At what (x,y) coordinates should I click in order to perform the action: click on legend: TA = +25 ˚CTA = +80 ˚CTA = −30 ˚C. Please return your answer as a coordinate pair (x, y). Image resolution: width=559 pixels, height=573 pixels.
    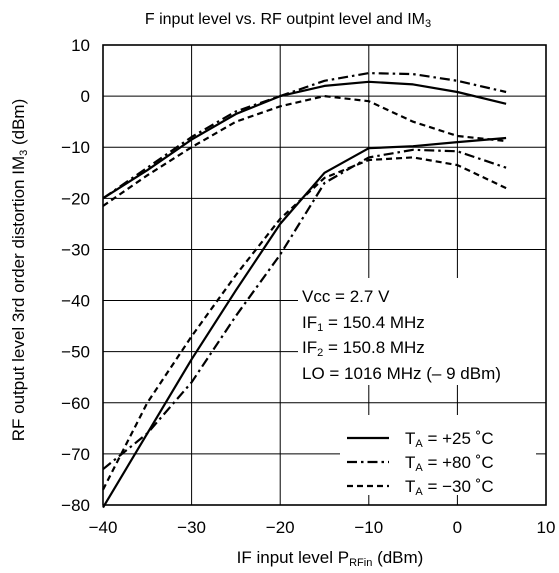
    Looking at the image, I should click on (438, 456).